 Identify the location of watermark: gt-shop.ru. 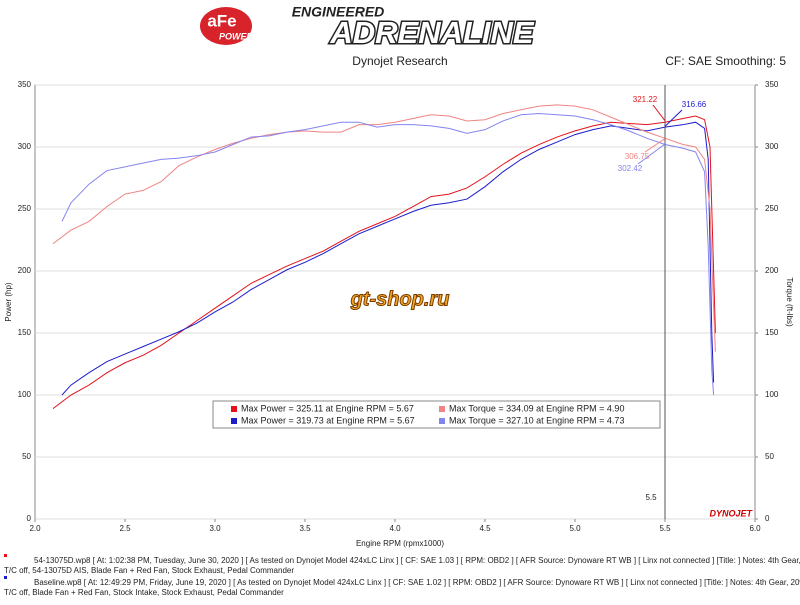
(400, 299).